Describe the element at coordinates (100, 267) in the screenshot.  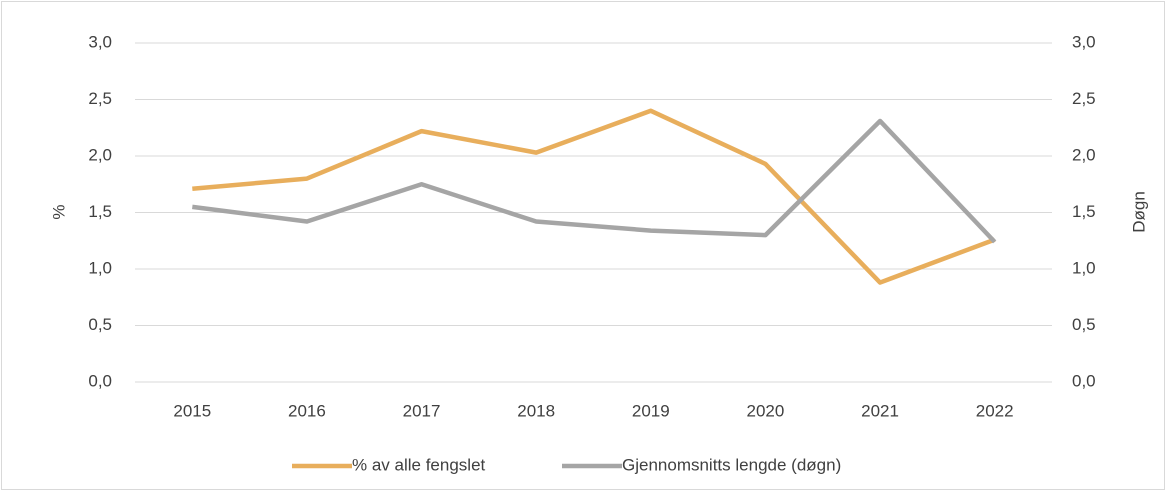
I see `y-tick-label: 1,0` at that location.